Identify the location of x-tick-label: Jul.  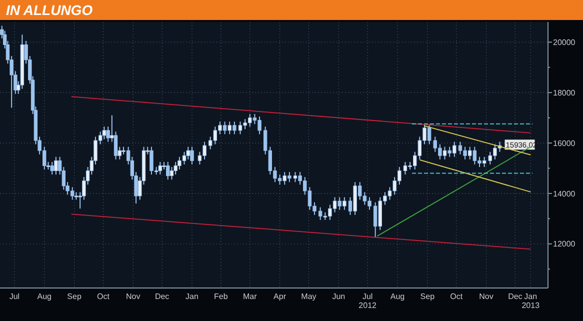
(14, 296).